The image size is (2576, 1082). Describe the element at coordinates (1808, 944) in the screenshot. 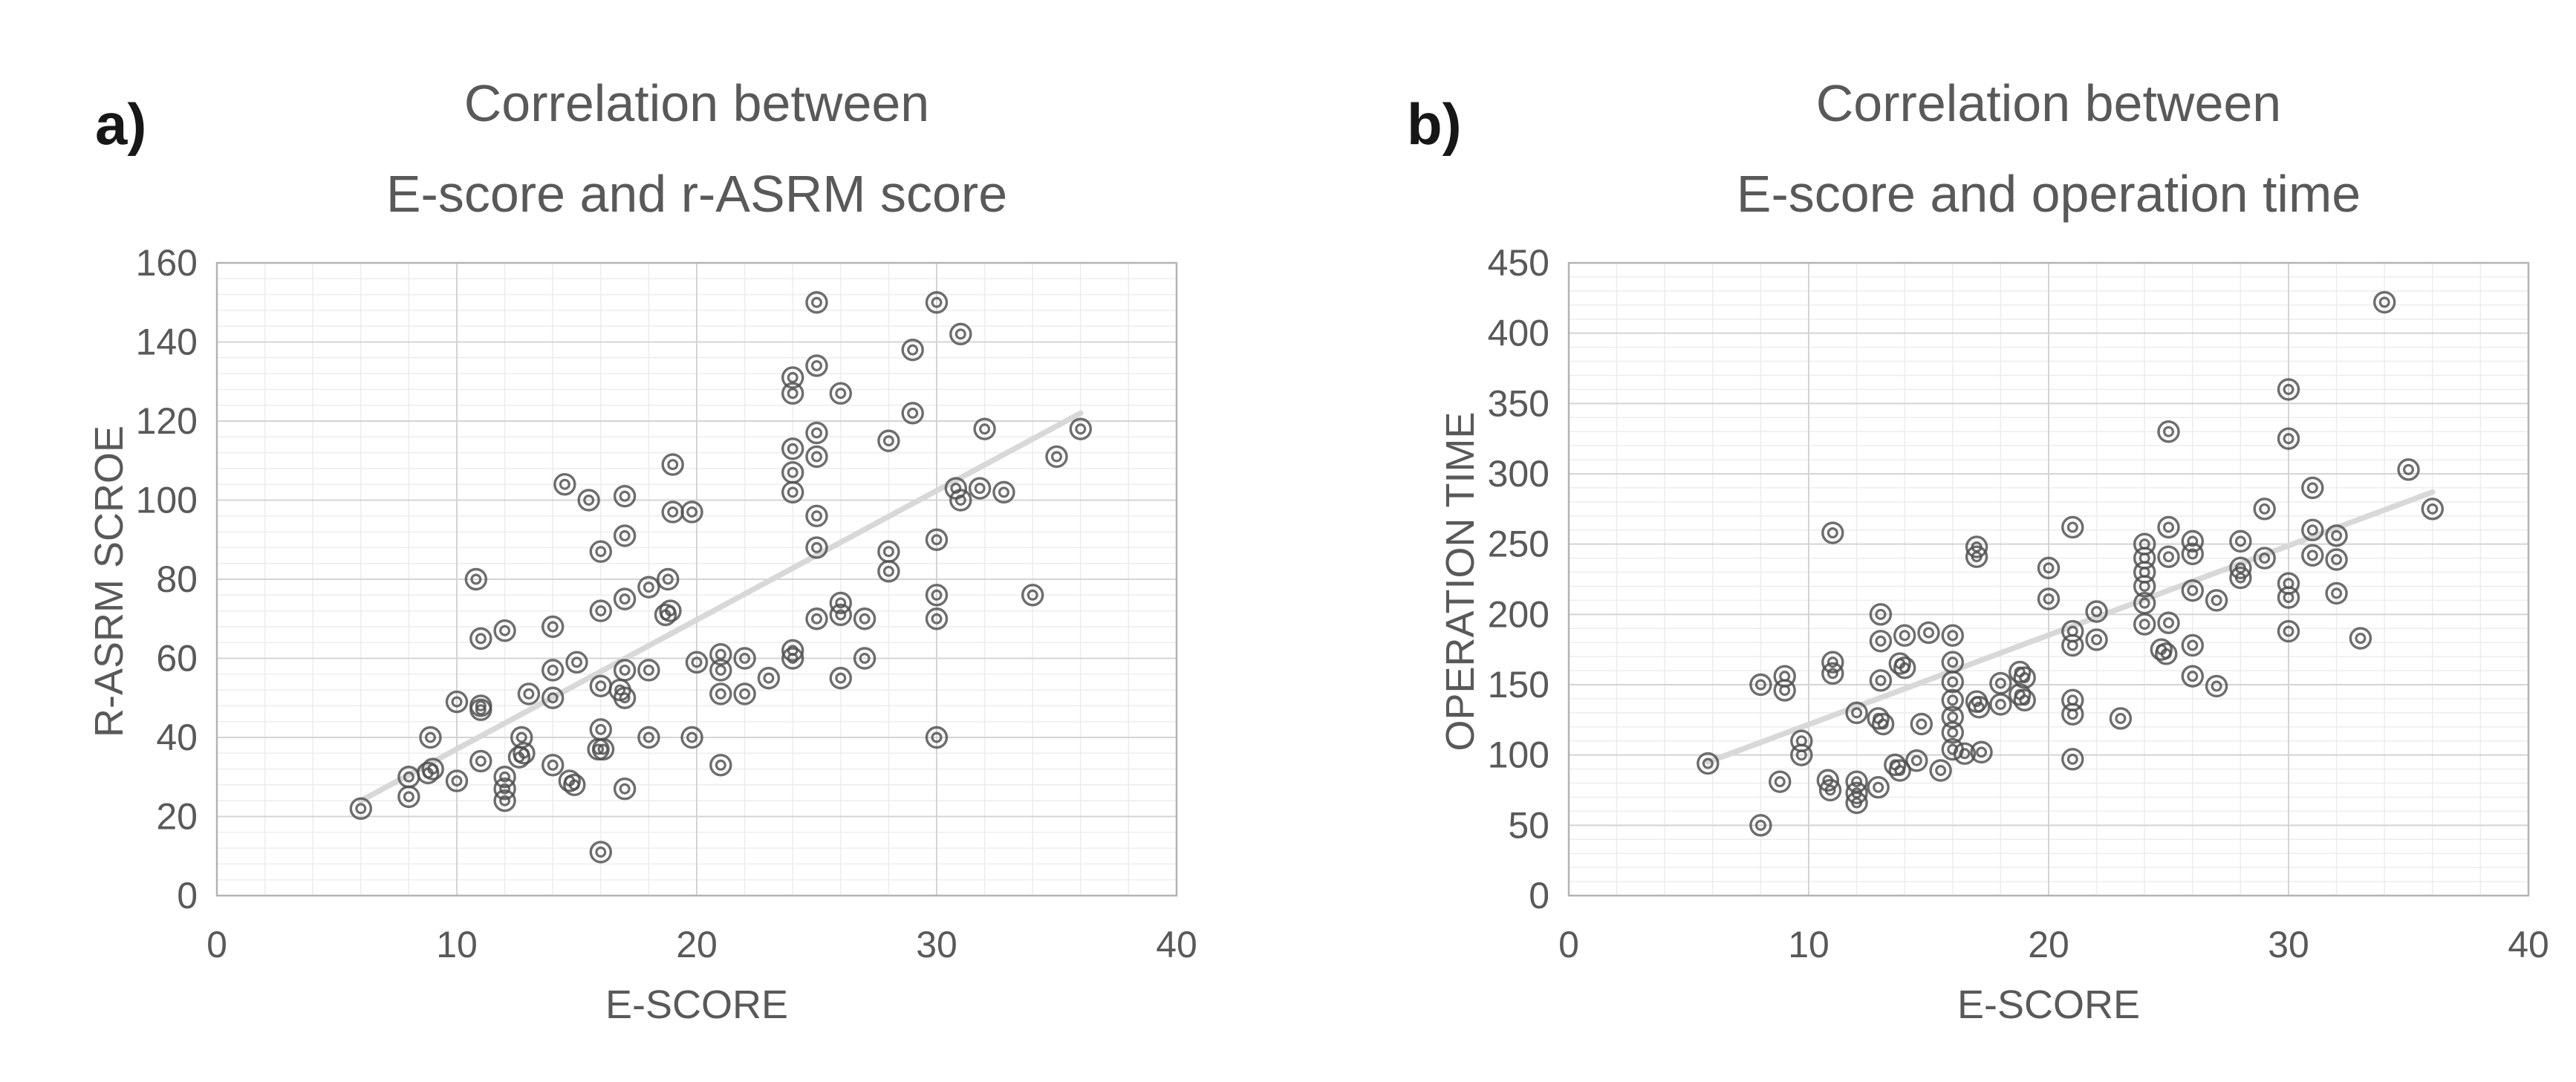

I see `x-tick-label: 10` at that location.